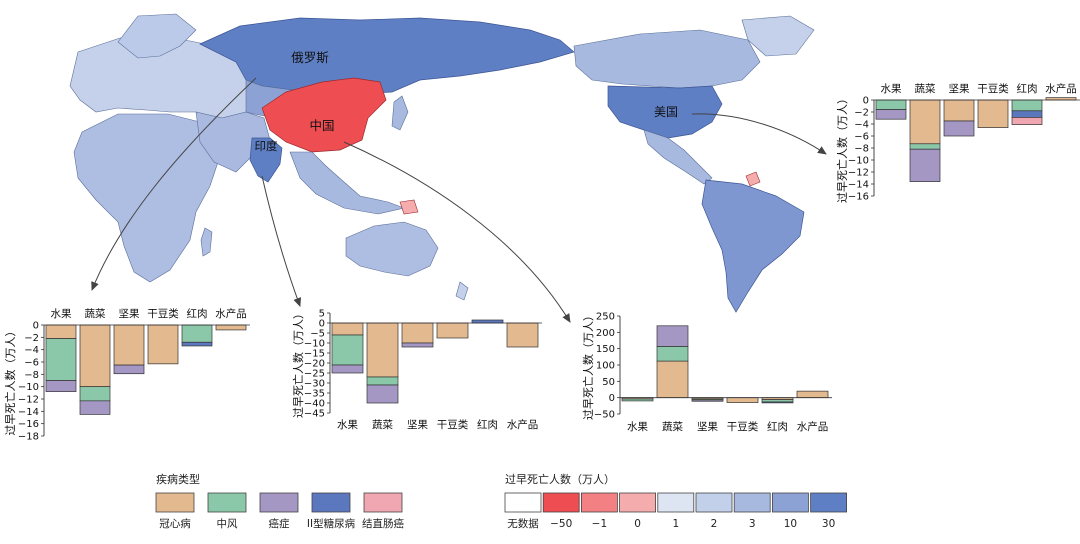 The width and height of the screenshot is (1080, 544). Describe the element at coordinates (227, 523) in the screenshot. I see `disease-legend-label: 中风` at that location.